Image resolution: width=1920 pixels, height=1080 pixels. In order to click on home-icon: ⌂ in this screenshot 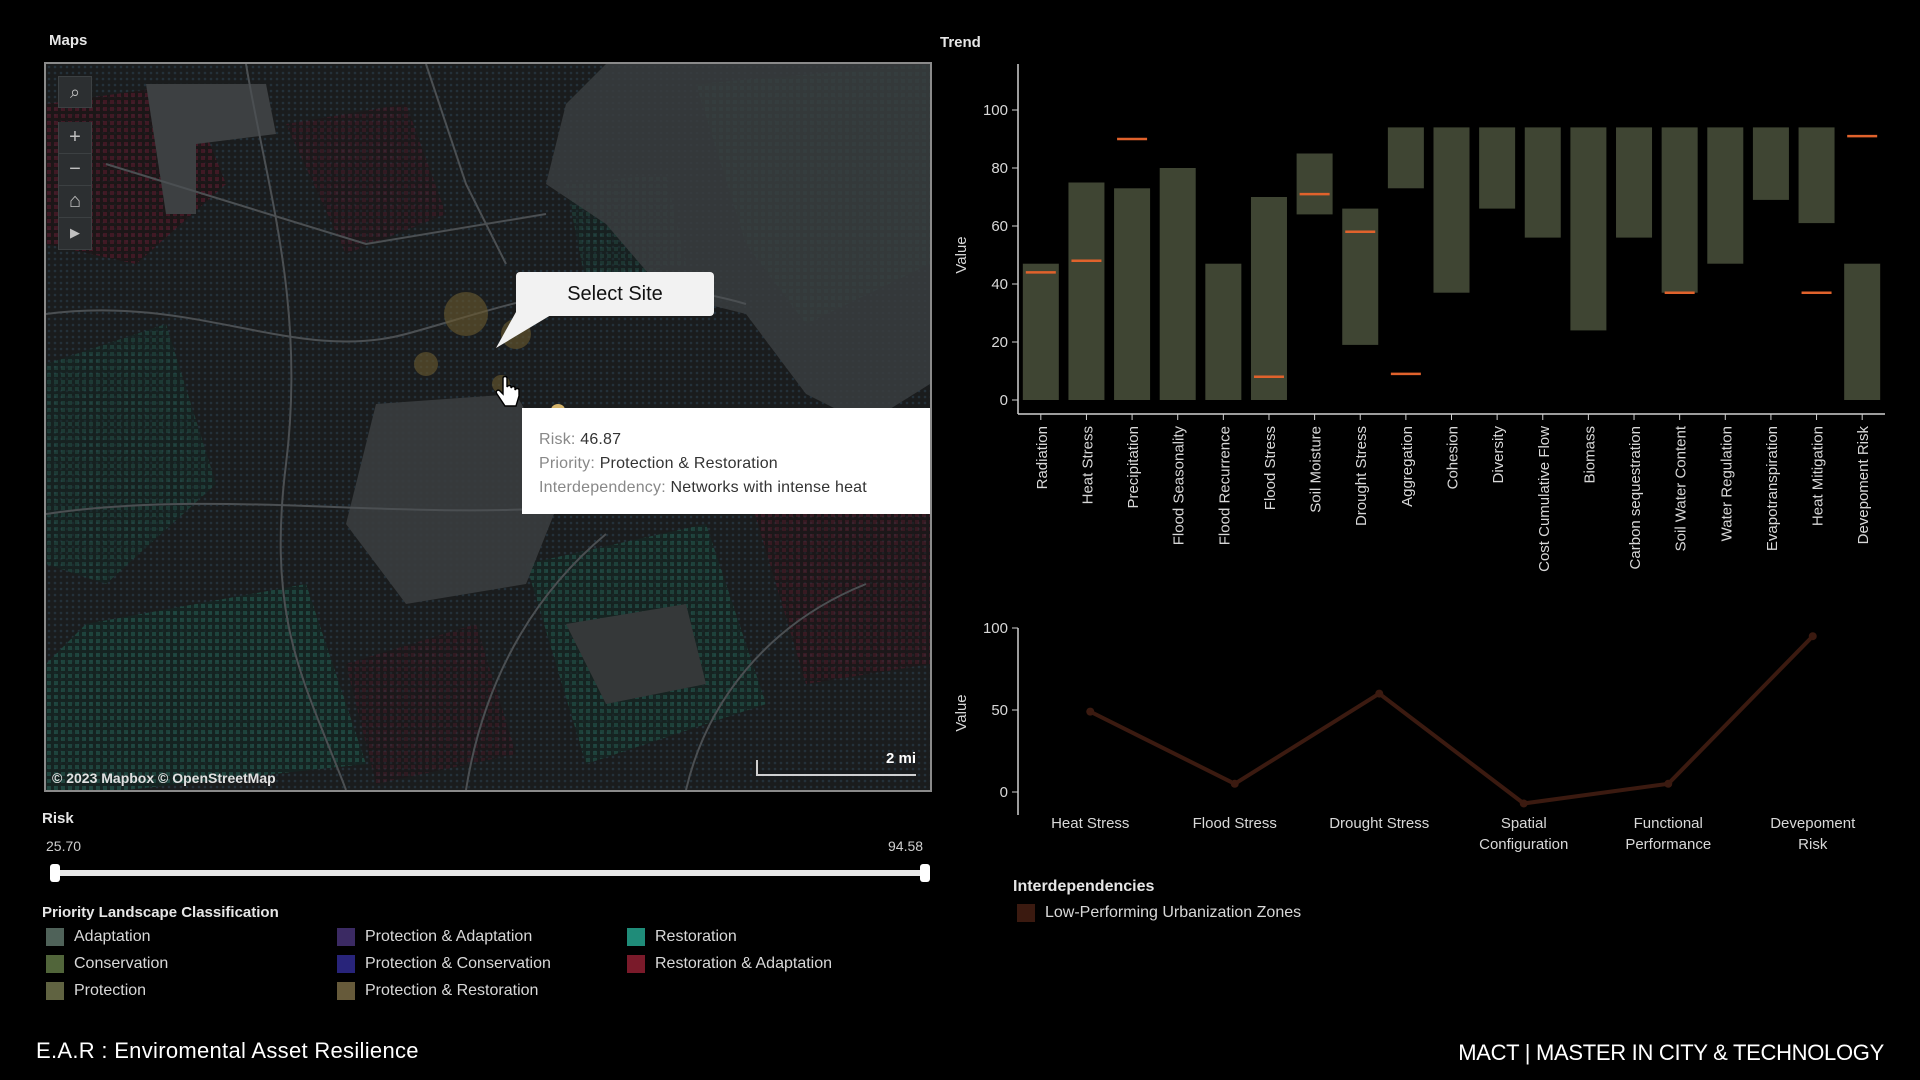, I will do `click(75, 201)`.